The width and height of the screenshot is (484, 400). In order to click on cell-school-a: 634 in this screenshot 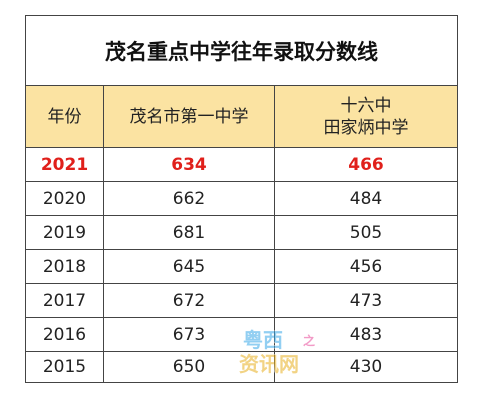, I will do `click(189, 164)`.